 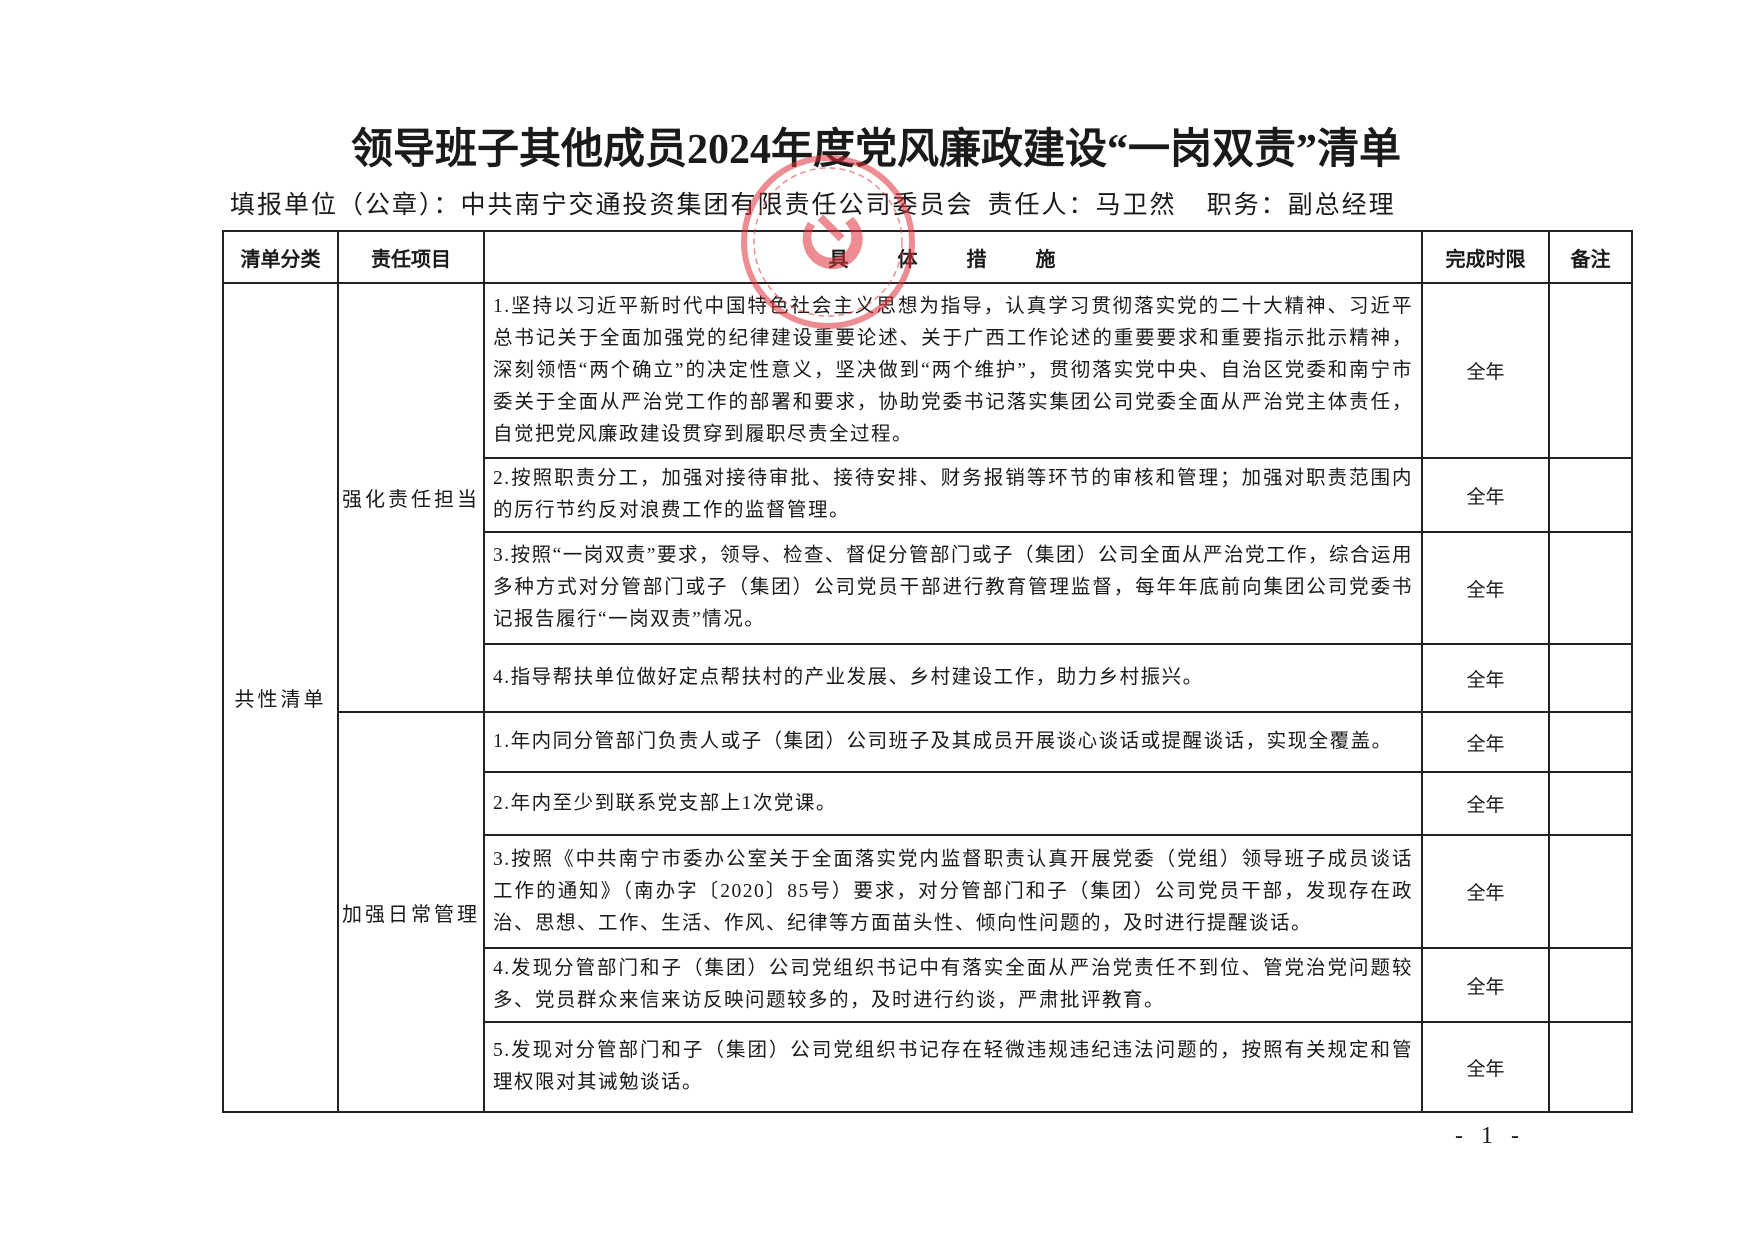 I want to click on measure-cell: 4.指导帮扶单位做好定点帮扶村的产业发展、乡村建设工作，助力乡村振兴。, so click(x=953, y=678).